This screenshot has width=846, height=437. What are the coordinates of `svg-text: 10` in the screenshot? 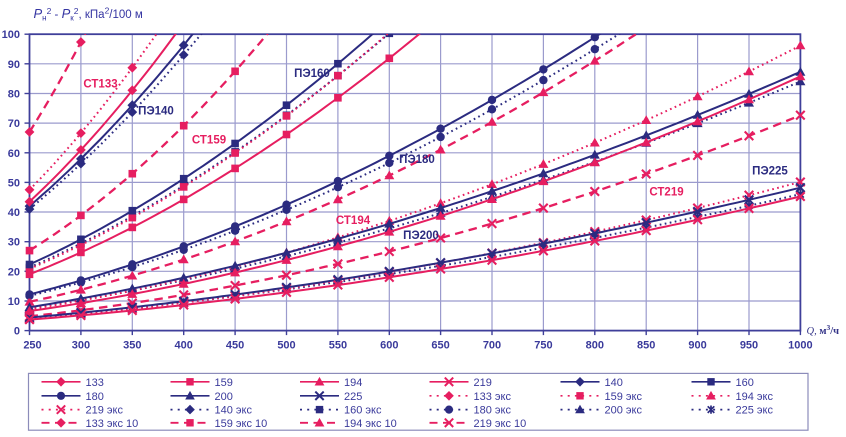 It's located at (14, 302).